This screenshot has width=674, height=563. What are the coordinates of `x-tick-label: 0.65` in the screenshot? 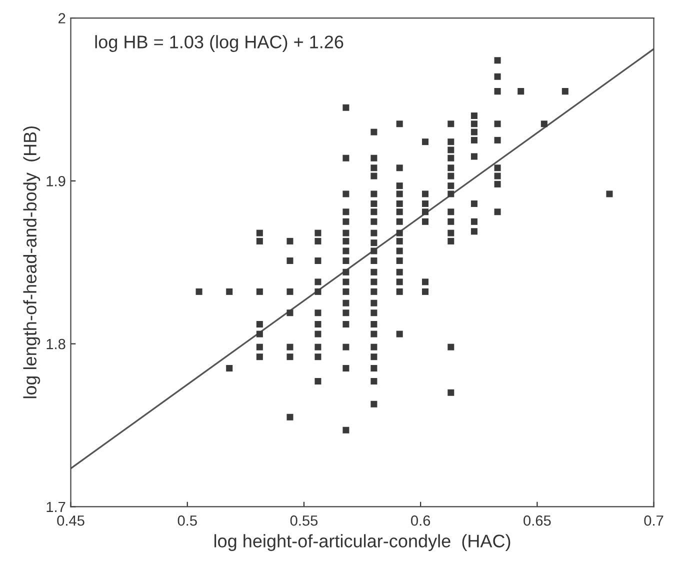 It's located at (537, 520).